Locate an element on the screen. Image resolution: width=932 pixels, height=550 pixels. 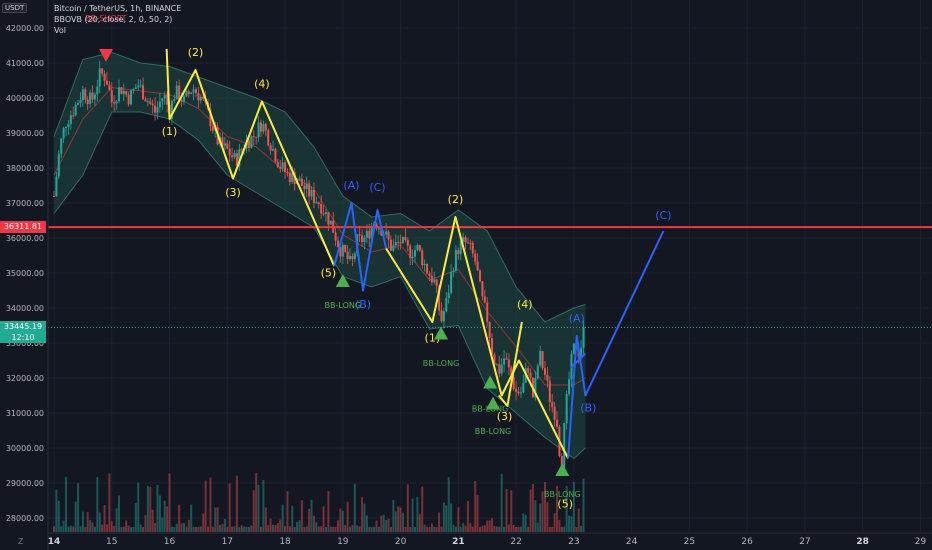
signal-label: BB-LONG is located at coordinates (343, 305).